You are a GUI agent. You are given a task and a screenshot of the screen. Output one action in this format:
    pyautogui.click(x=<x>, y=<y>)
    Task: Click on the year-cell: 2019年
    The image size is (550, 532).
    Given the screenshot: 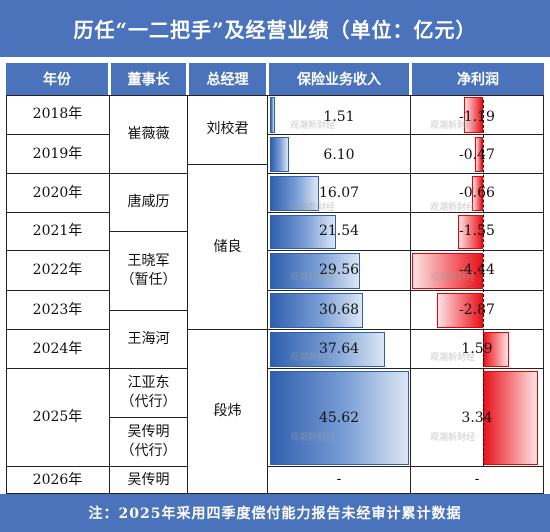 What is the action you would take?
    pyautogui.click(x=58, y=154)
    